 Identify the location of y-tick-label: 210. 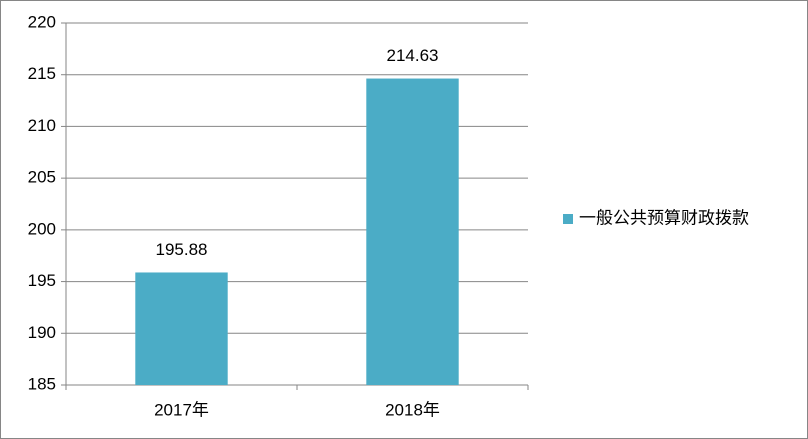
(42, 125).